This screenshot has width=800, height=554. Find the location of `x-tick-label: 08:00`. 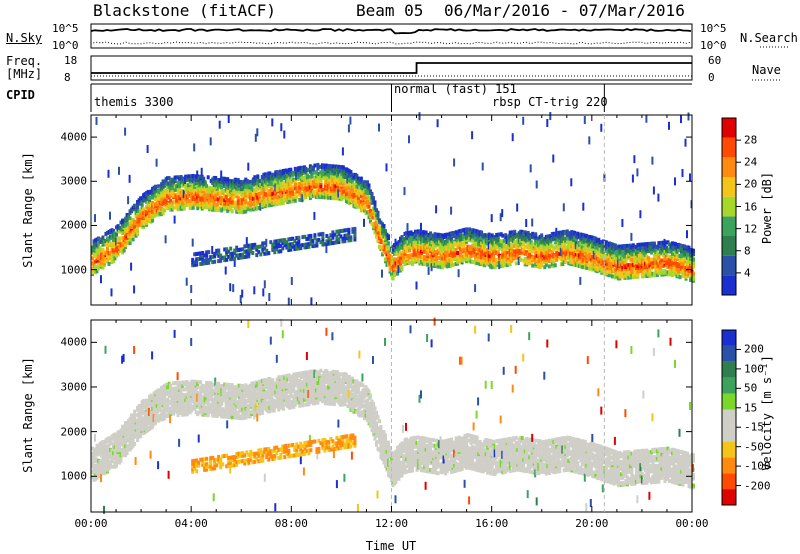

x-tick-label: 08:00 is located at coordinates (291, 523).